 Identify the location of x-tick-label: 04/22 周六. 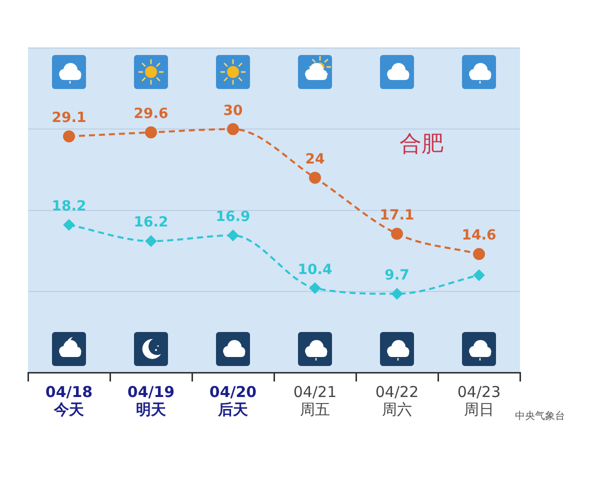
(397, 400).